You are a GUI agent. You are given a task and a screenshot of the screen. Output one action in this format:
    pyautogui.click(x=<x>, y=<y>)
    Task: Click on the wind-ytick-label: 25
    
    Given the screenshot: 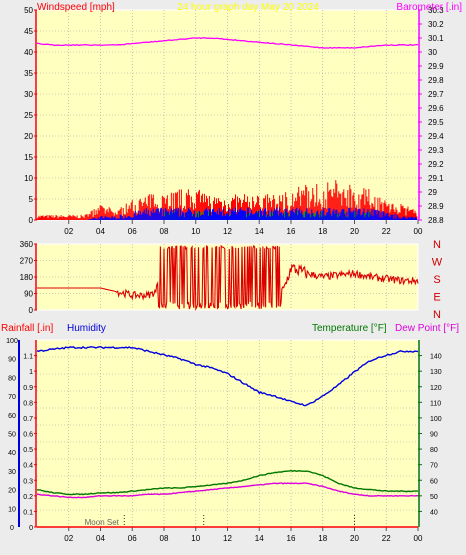 What is the action you would take?
    pyautogui.click(x=28, y=115)
    